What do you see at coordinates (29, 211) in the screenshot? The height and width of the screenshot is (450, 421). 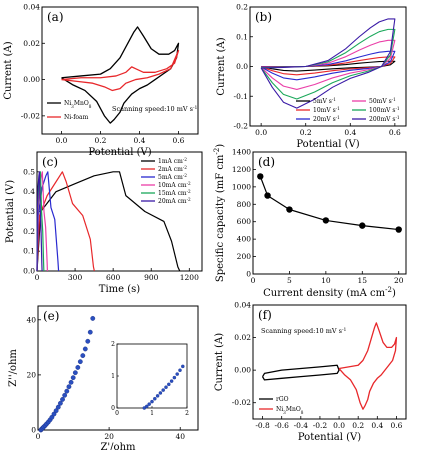 I see `y-tick-label: 0.3` at bounding box center [29, 211].